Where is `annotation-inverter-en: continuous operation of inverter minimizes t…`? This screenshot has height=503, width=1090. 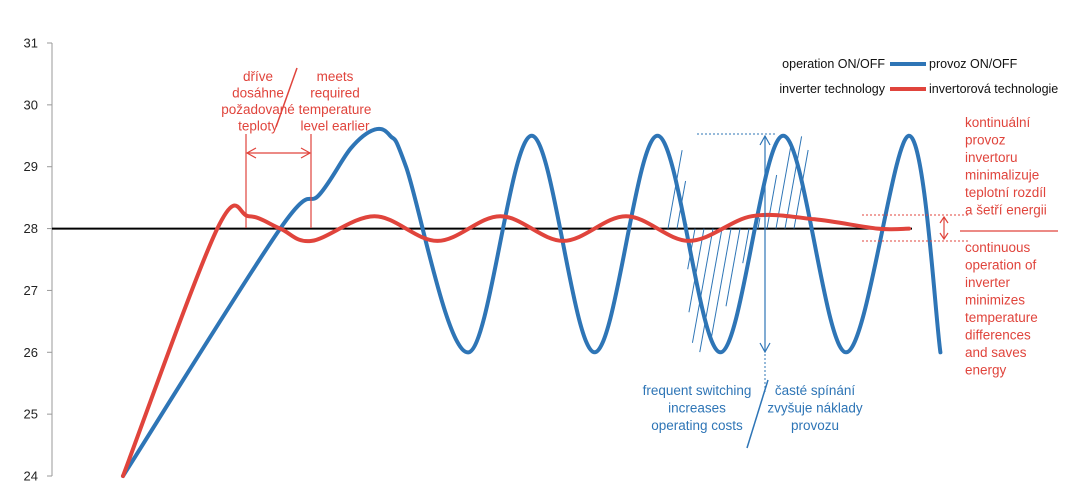 annotation-inverter-en: continuous operation of inverter minimizes t… is located at coordinates (1001, 309).